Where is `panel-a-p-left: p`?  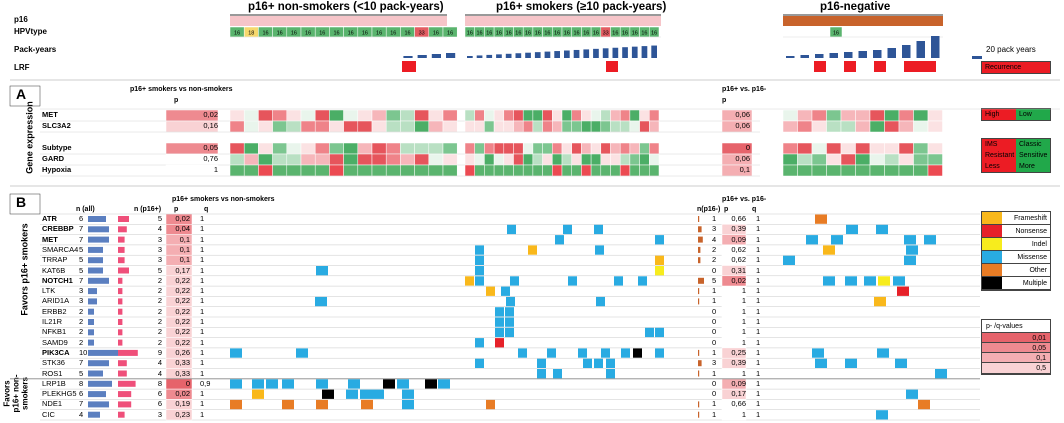
panel-a-p-left: p is located at coordinates (176, 100).